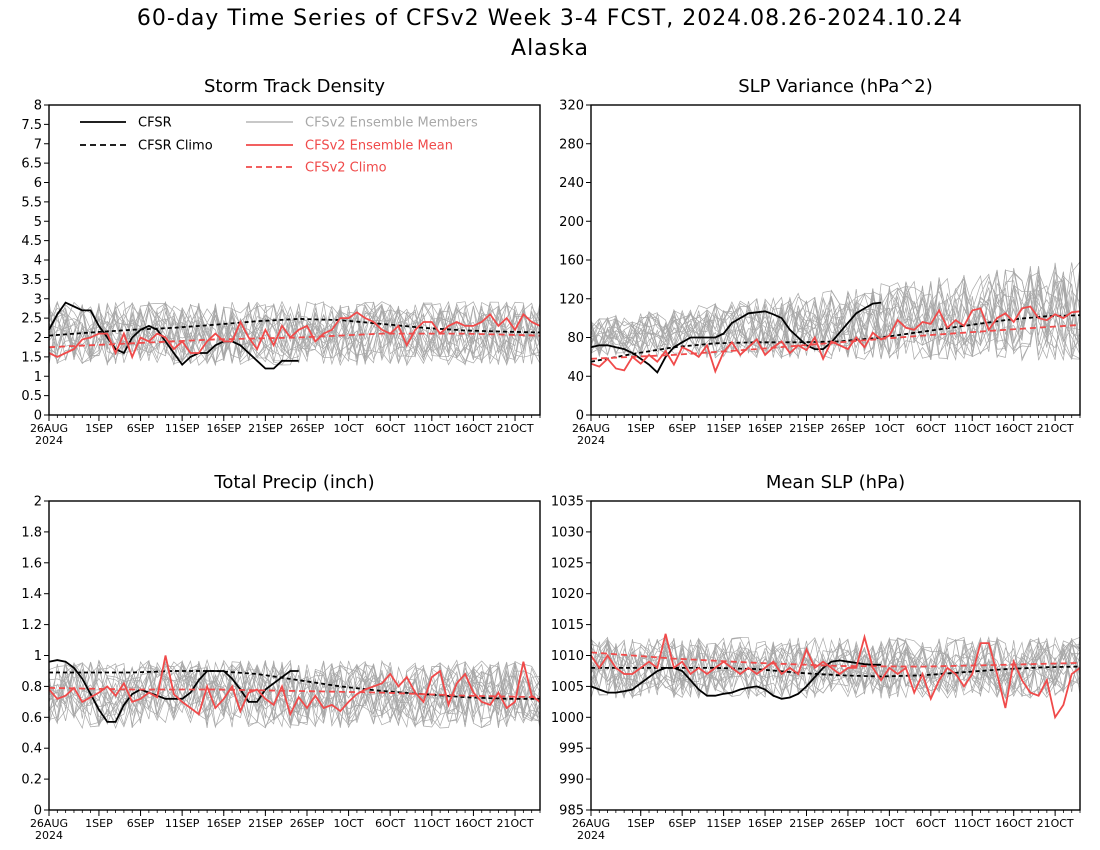 Image resolution: width=1100 pixels, height=850 pixels. What do you see at coordinates (571, 183) in the screenshot?
I see `y-tick-label: 240` at bounding box center [571, 183].